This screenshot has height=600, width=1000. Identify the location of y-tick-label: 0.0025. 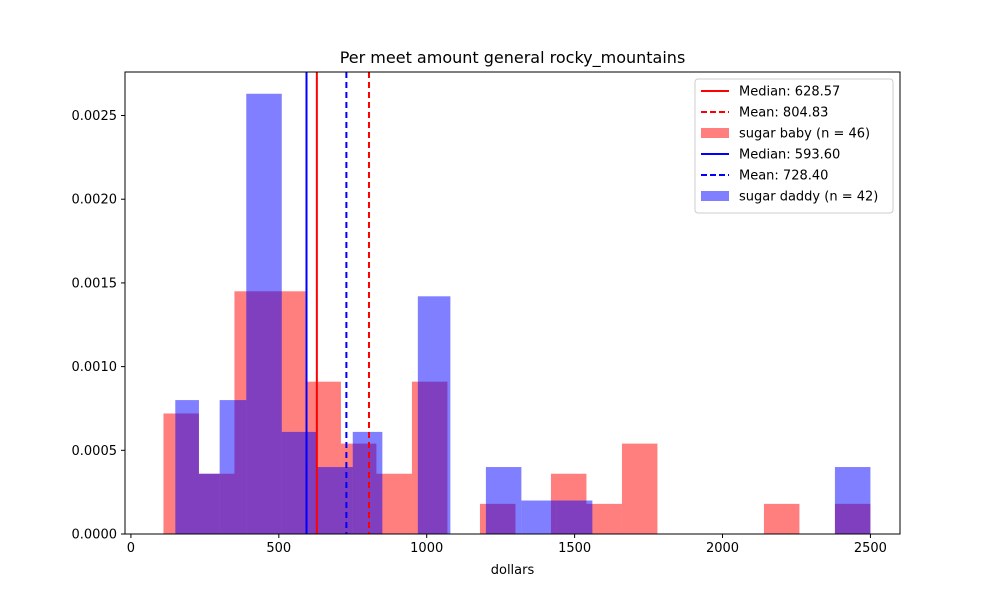
(95, 116).